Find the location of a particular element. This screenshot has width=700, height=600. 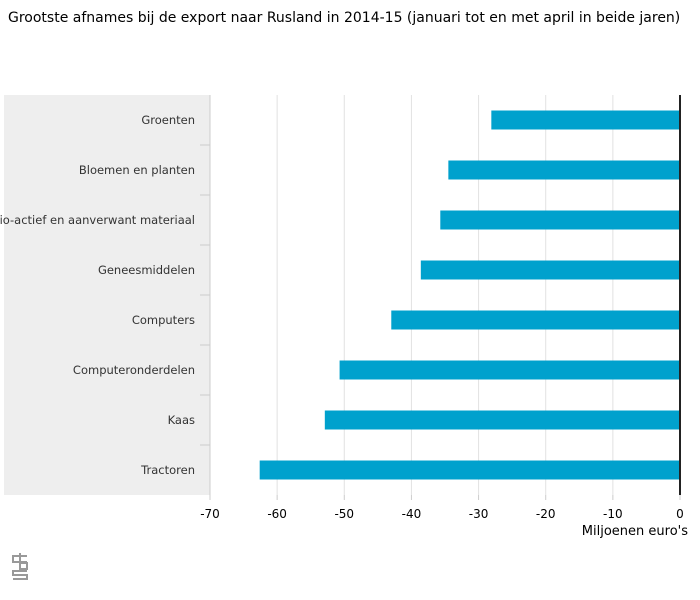

x-axis-label: Miljoenen euro's is located at coordinates (635, 531).